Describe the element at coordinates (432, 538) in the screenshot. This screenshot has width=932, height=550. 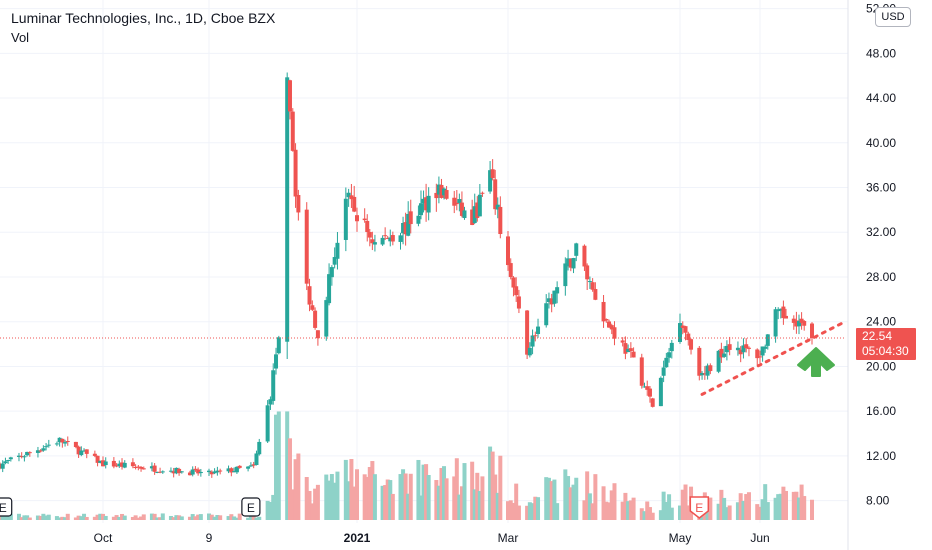
I see `time-axis: Oct 9 2021 Mar May Jun` at that location.